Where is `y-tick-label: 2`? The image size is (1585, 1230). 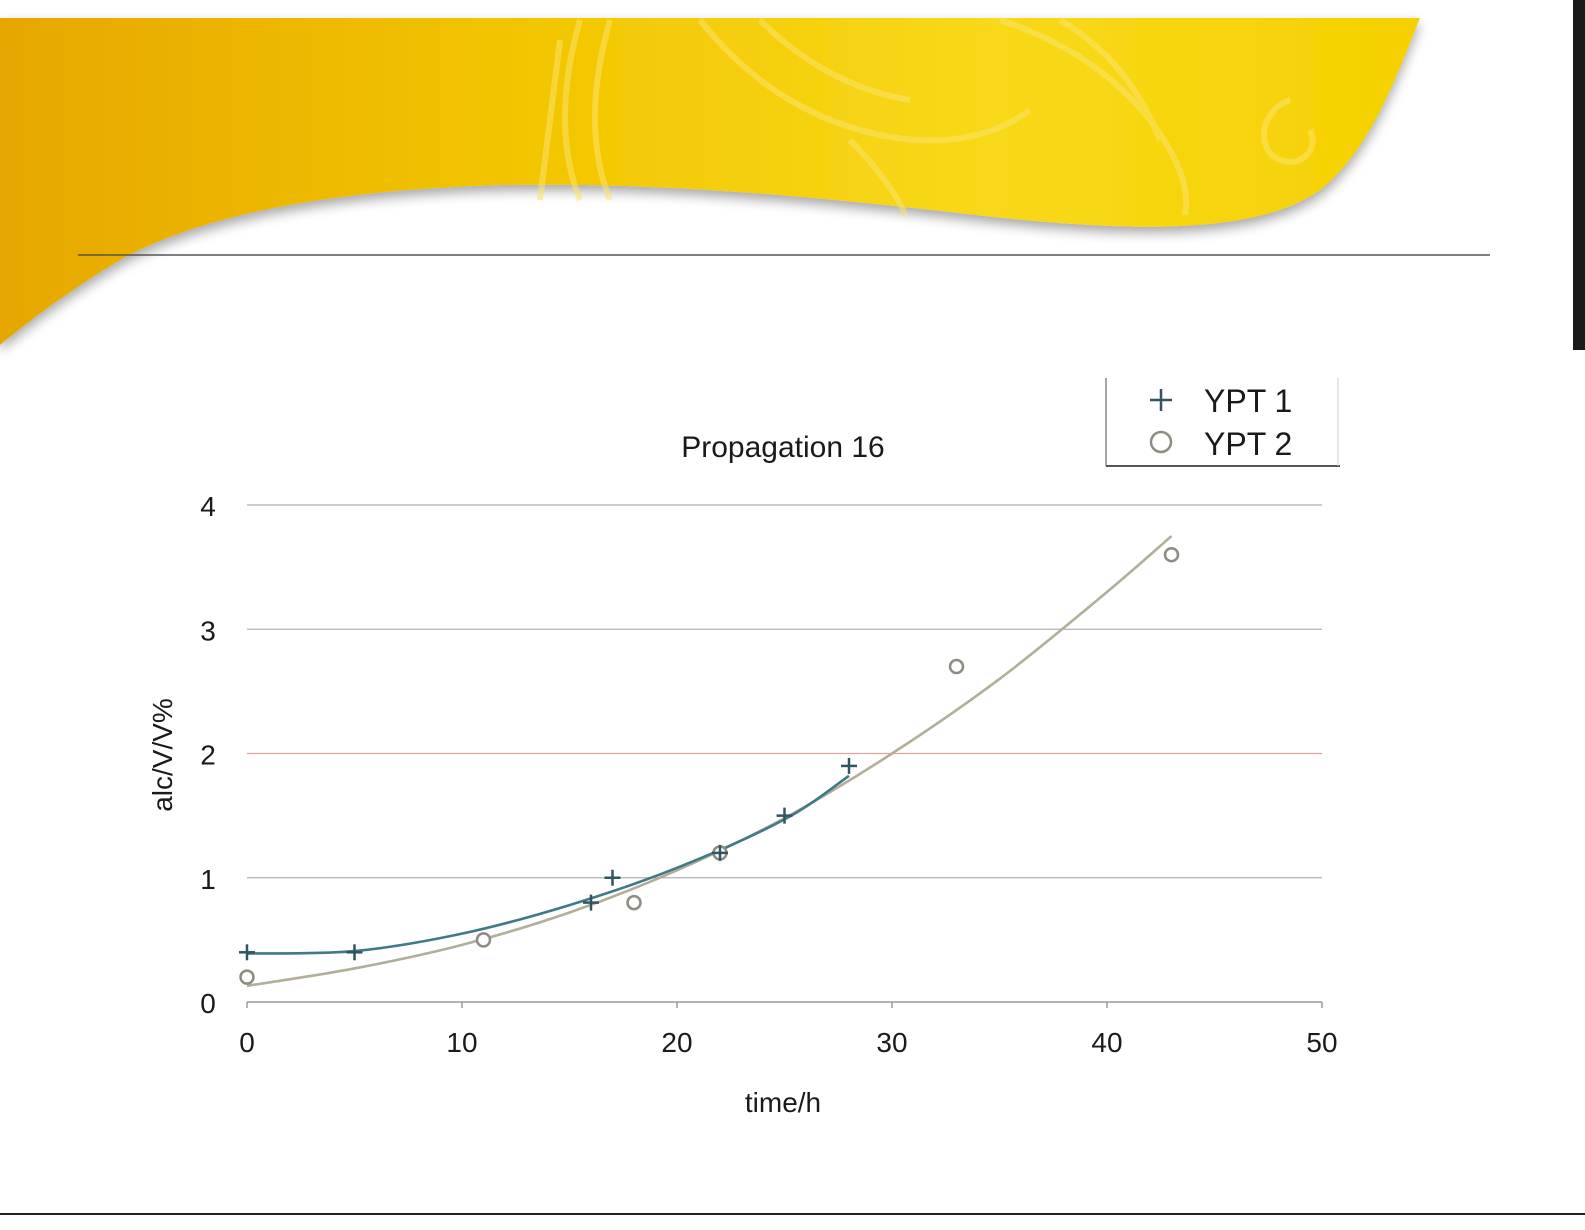 y-tick-label: 2 is located at coordinates (208, 755).